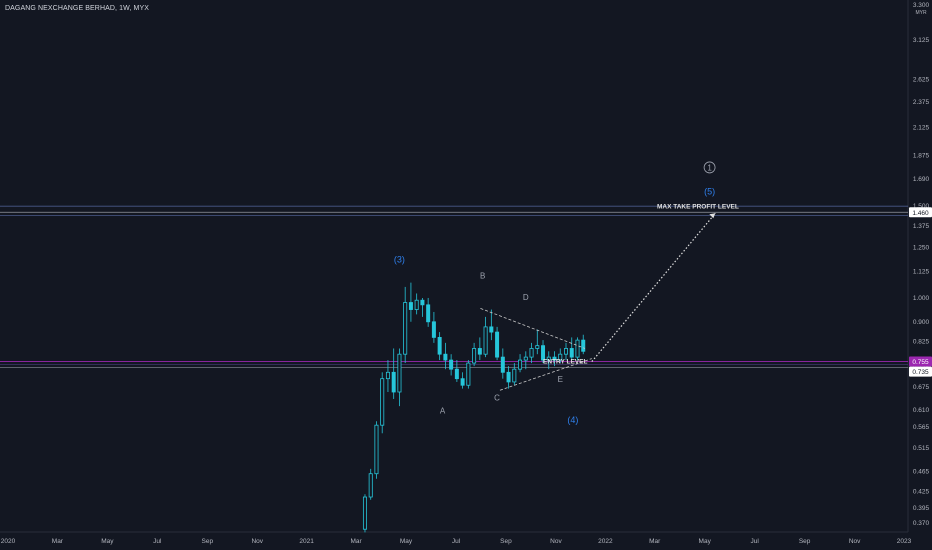 This screenshot has height=550, width=932. I want to click on y-tick-label: 1.000, so click(921, 298).